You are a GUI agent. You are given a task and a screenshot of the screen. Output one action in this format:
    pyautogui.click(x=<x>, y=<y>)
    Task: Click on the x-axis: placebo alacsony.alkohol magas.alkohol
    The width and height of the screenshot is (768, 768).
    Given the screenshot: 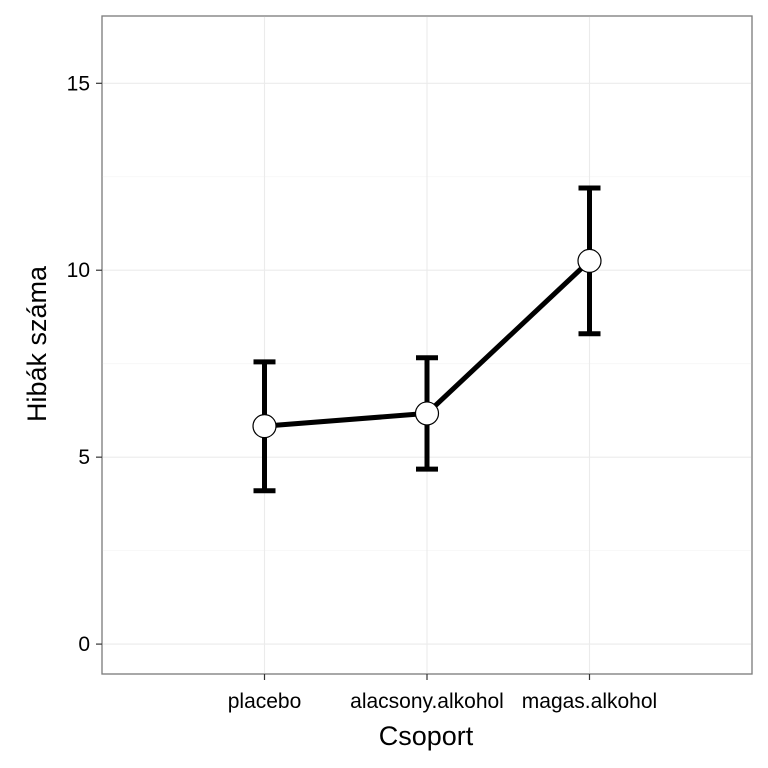 What is the action you would take?
    pyautogui.click(x=442, y=693)
    